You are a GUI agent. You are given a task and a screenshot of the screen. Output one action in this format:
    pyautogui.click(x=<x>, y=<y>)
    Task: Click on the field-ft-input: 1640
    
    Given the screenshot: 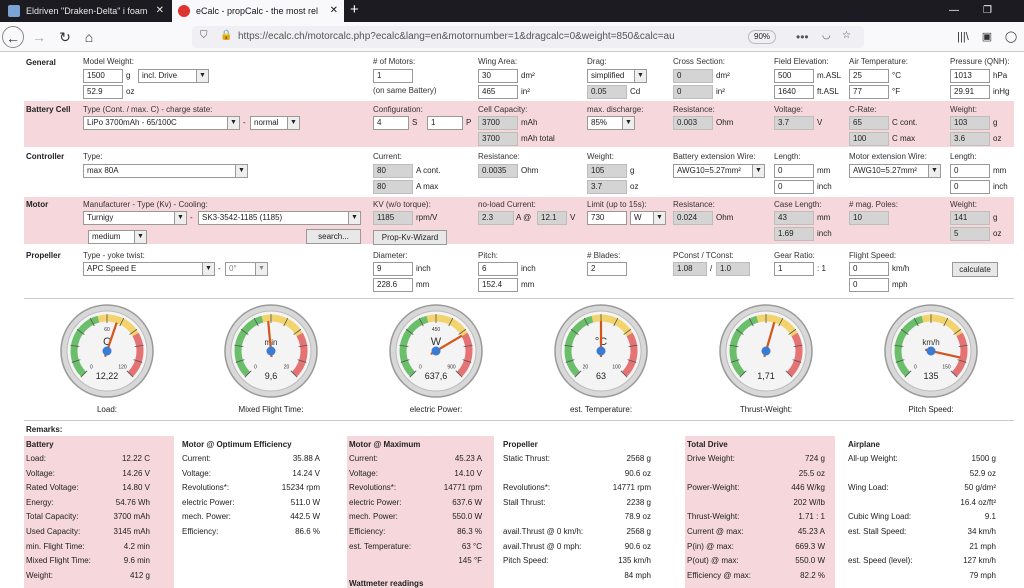 What is the action you would take?
    pyautogui.click(x=794, y=92)
    